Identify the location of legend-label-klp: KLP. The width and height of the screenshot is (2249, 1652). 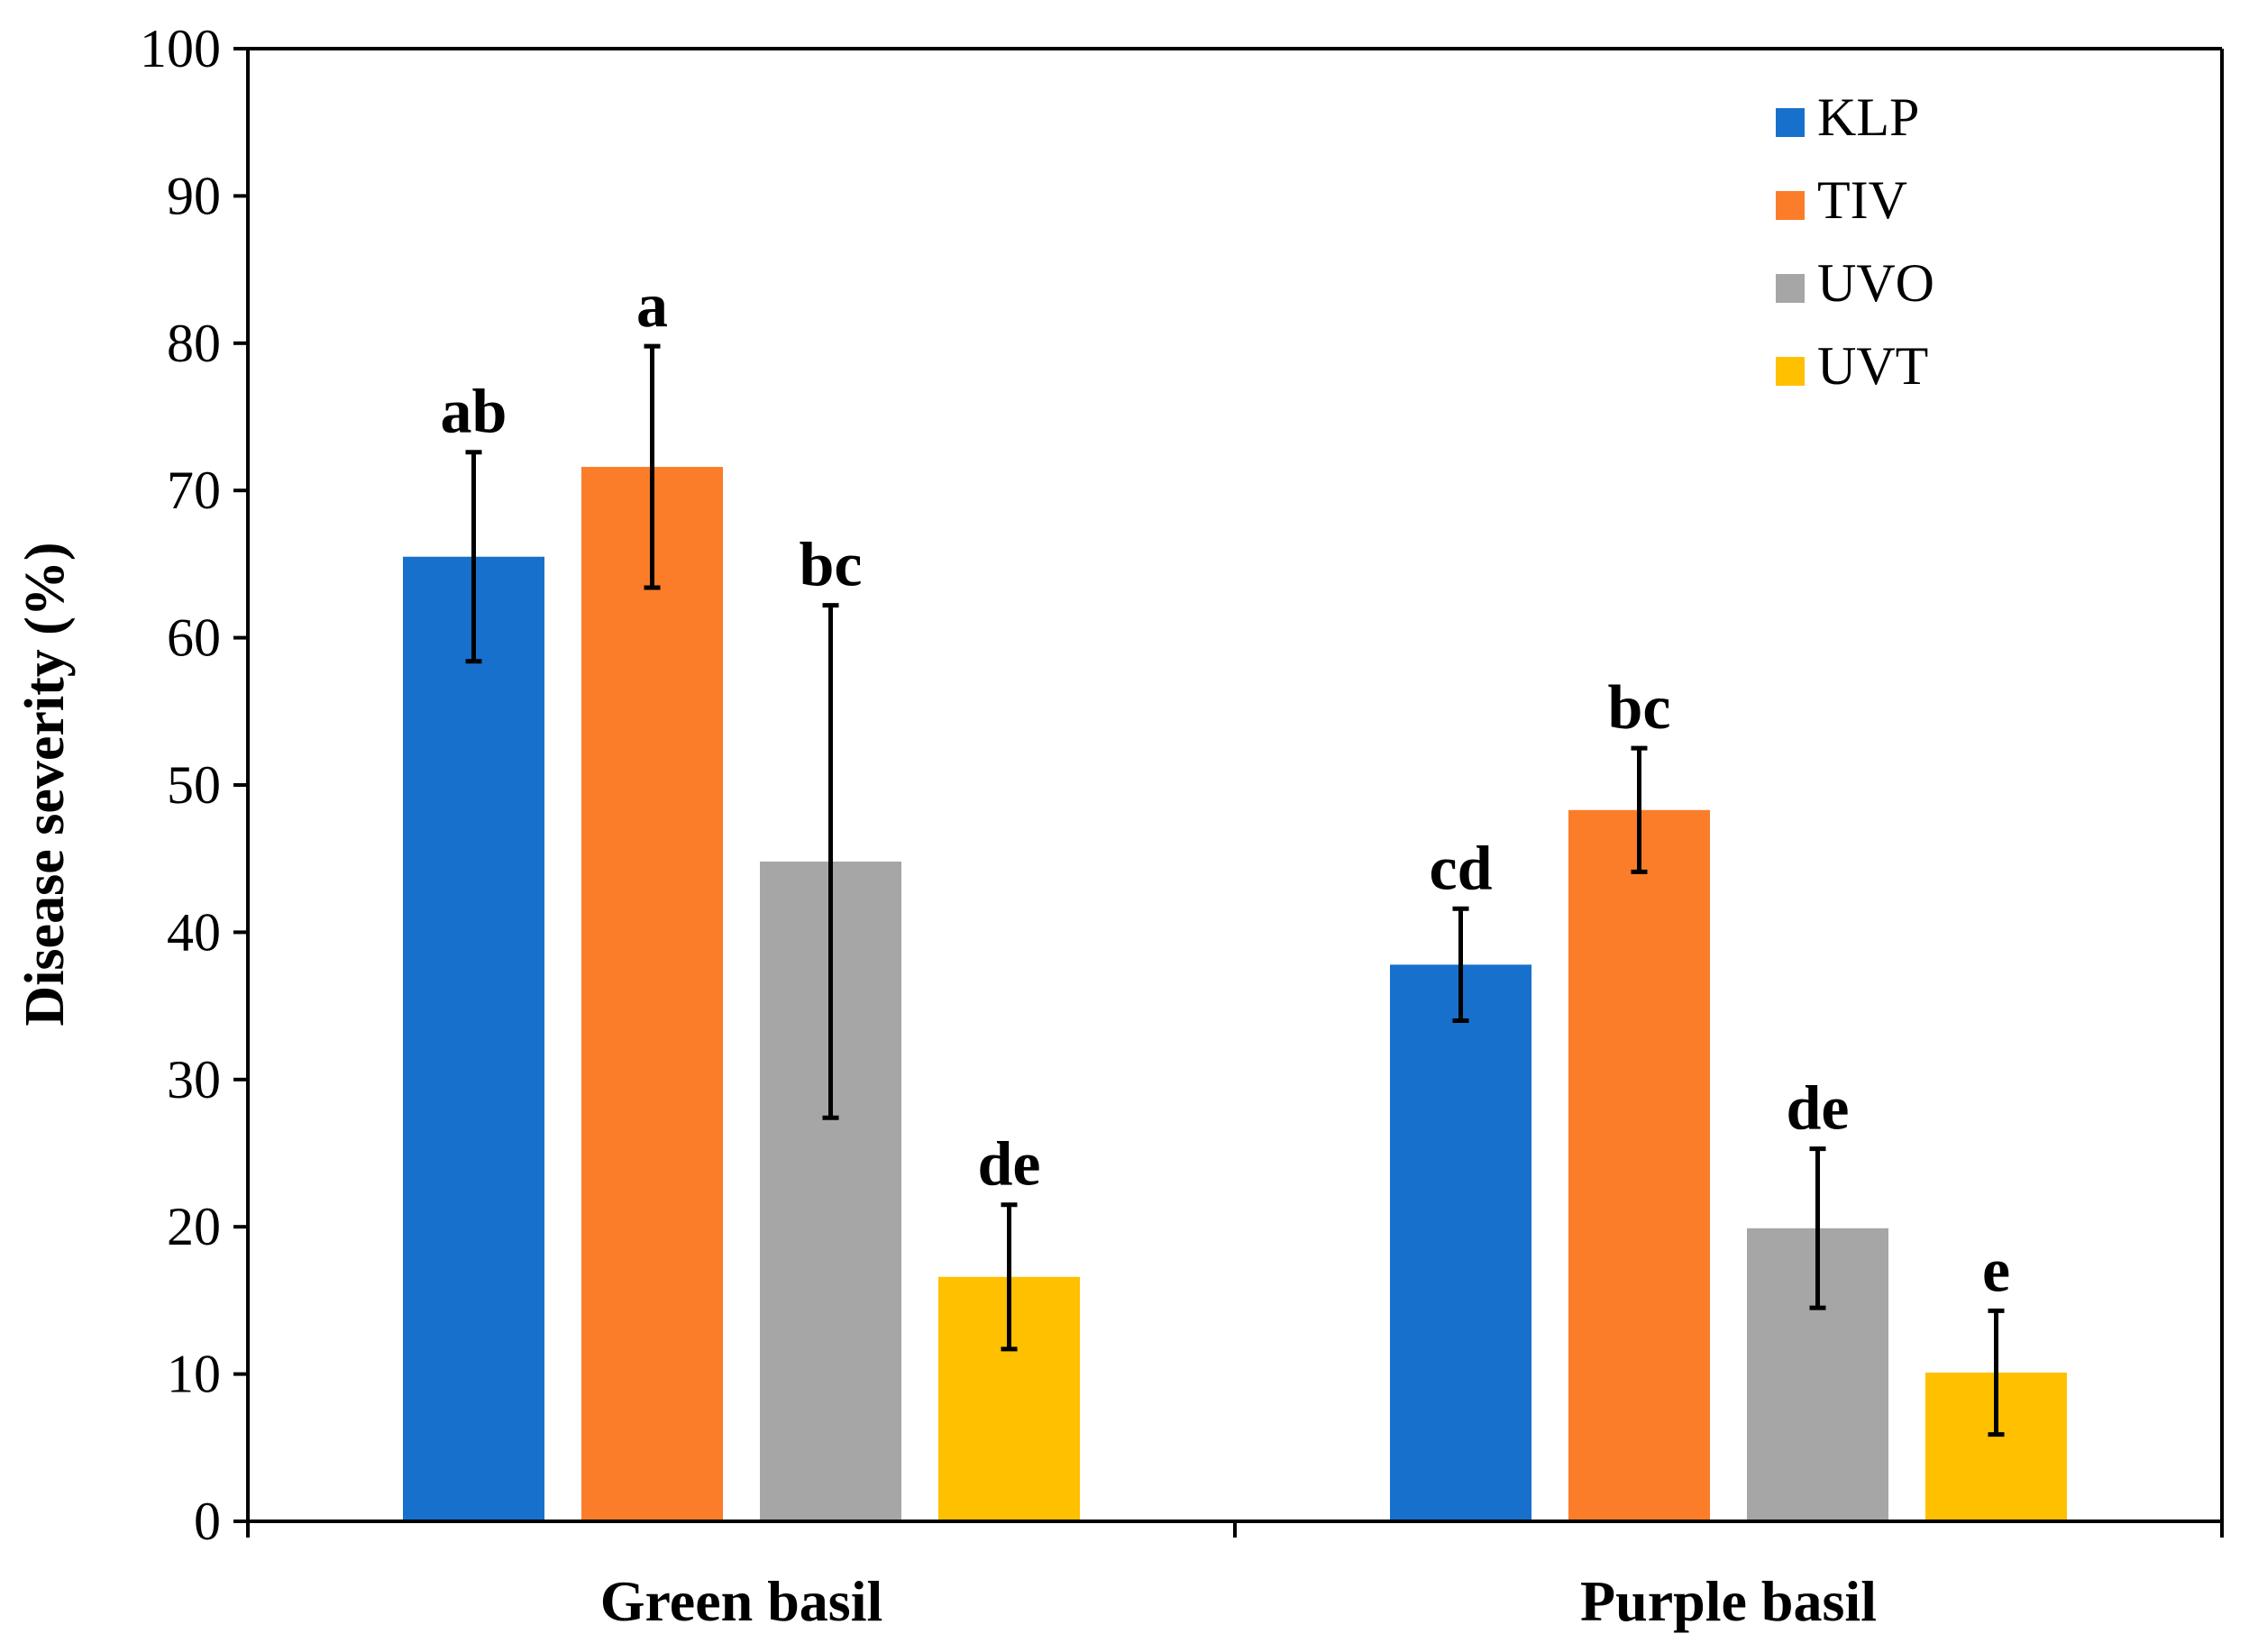
(1868, 117).